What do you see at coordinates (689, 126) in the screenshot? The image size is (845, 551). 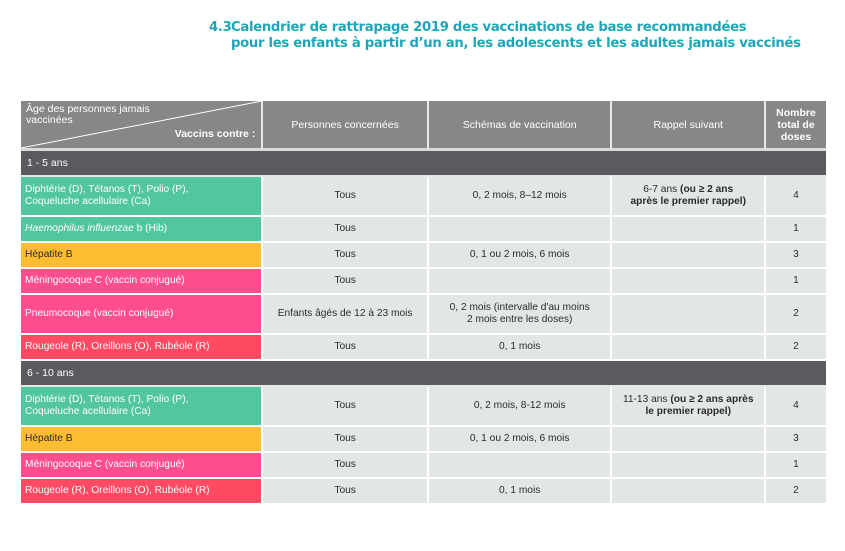 I see `header-rappel: Rappel suivant` at bounding box center [689, 126].